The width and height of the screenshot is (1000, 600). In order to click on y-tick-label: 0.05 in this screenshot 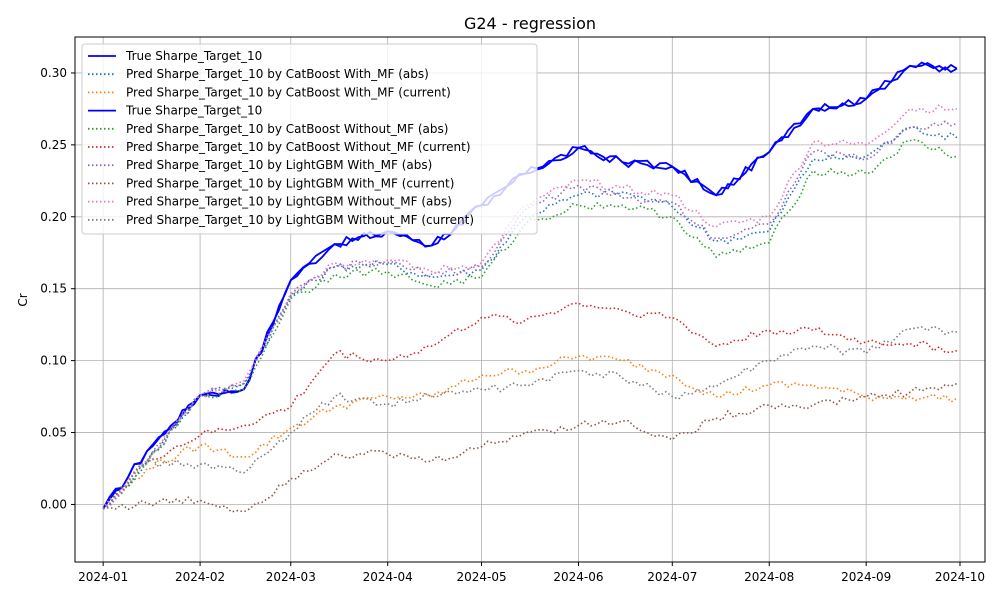, I will do `click(53, 433)`.